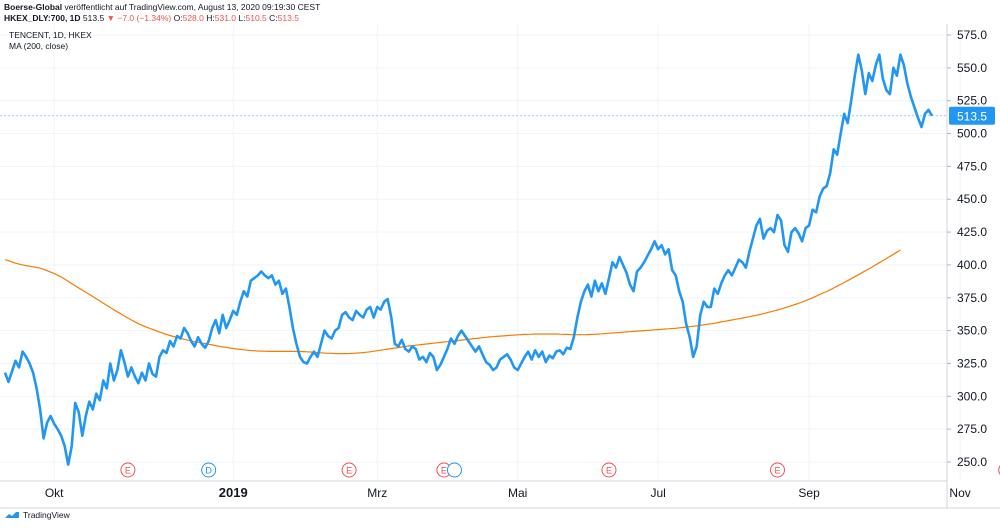 Image resolution: width=1000 pixels, height=528 pixels. What do you see at coordinates (93, 18) in the screenshot?
I see `last-value: 513.5` at bounding box center [93, 18].